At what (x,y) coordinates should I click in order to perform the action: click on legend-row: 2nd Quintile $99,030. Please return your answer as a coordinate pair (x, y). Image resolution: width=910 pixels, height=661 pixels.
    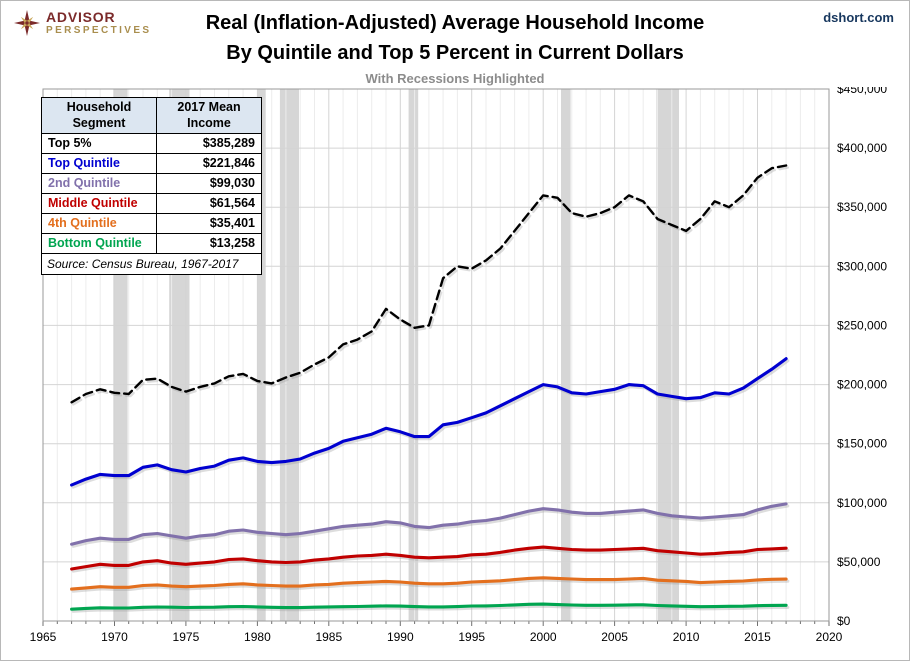
    Looking at the image, I should click on (151, 183).